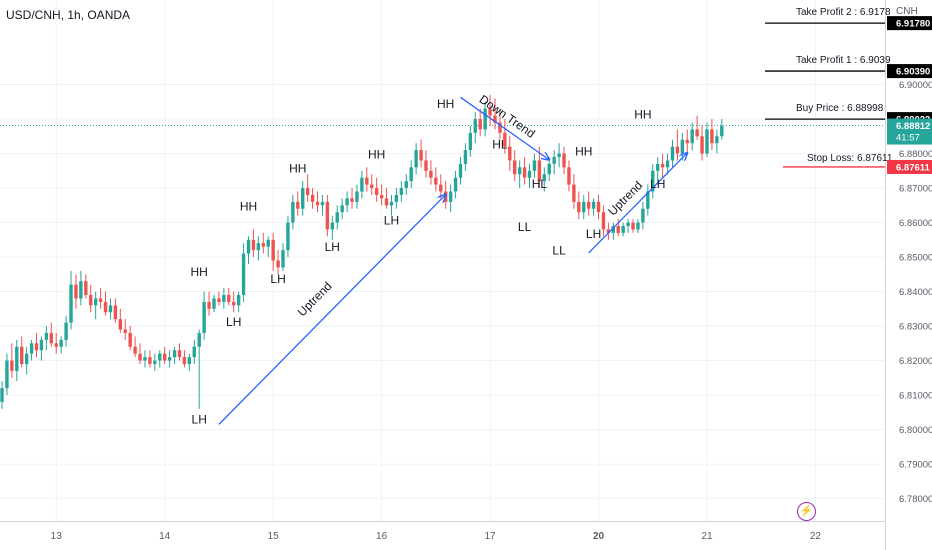 This screenshot has height=550, width=932. Describe the element at coordinates (915, 154) in the screenshot. I see `price-tick-label: 6.88000` at that location.